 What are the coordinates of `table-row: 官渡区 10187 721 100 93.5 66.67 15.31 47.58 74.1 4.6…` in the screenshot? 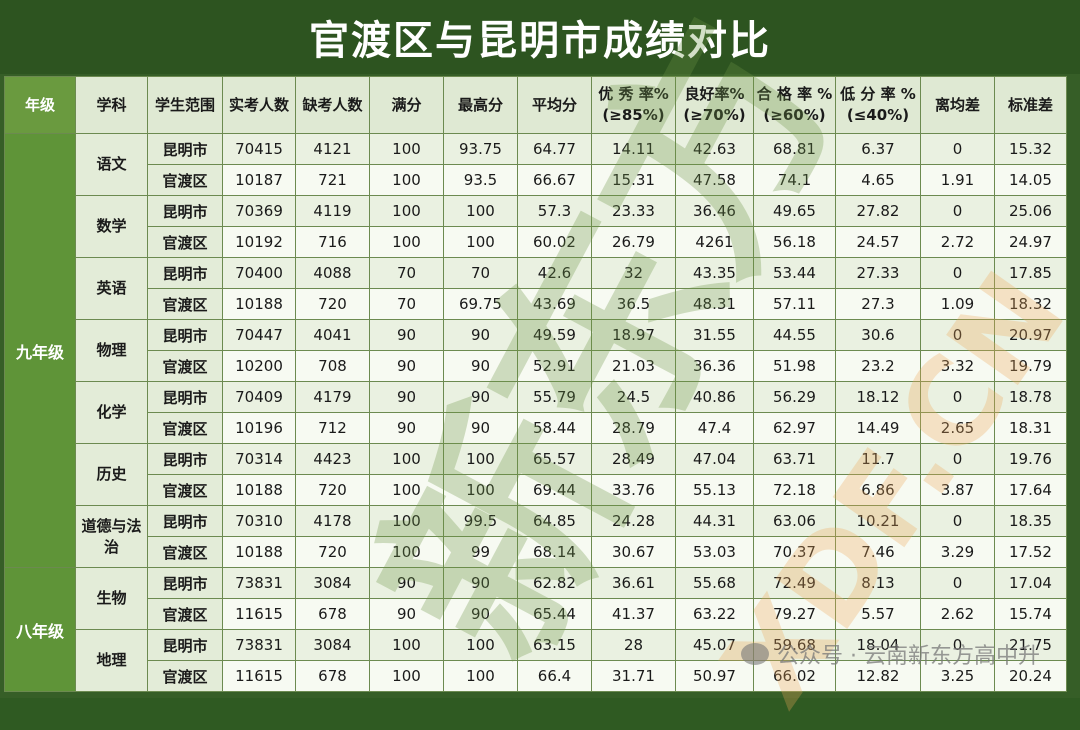 It's located at (536, 180).